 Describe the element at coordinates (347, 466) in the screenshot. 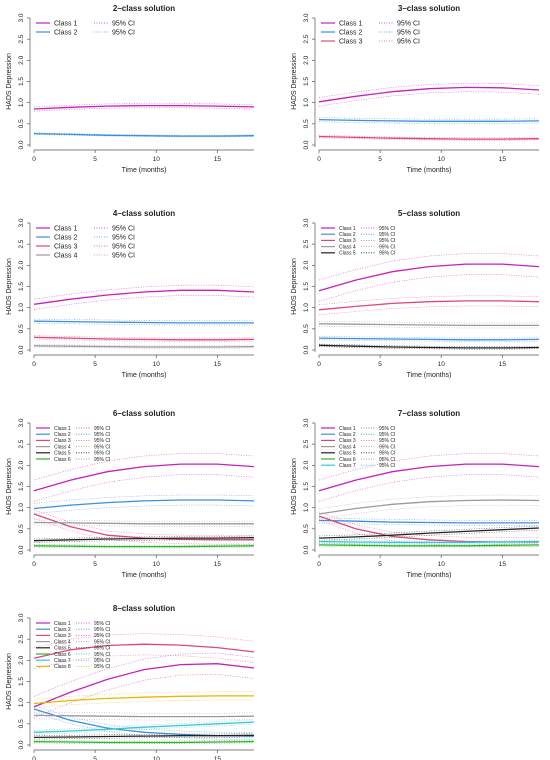

I see `legend-label-class-7: Class 7` at that location.